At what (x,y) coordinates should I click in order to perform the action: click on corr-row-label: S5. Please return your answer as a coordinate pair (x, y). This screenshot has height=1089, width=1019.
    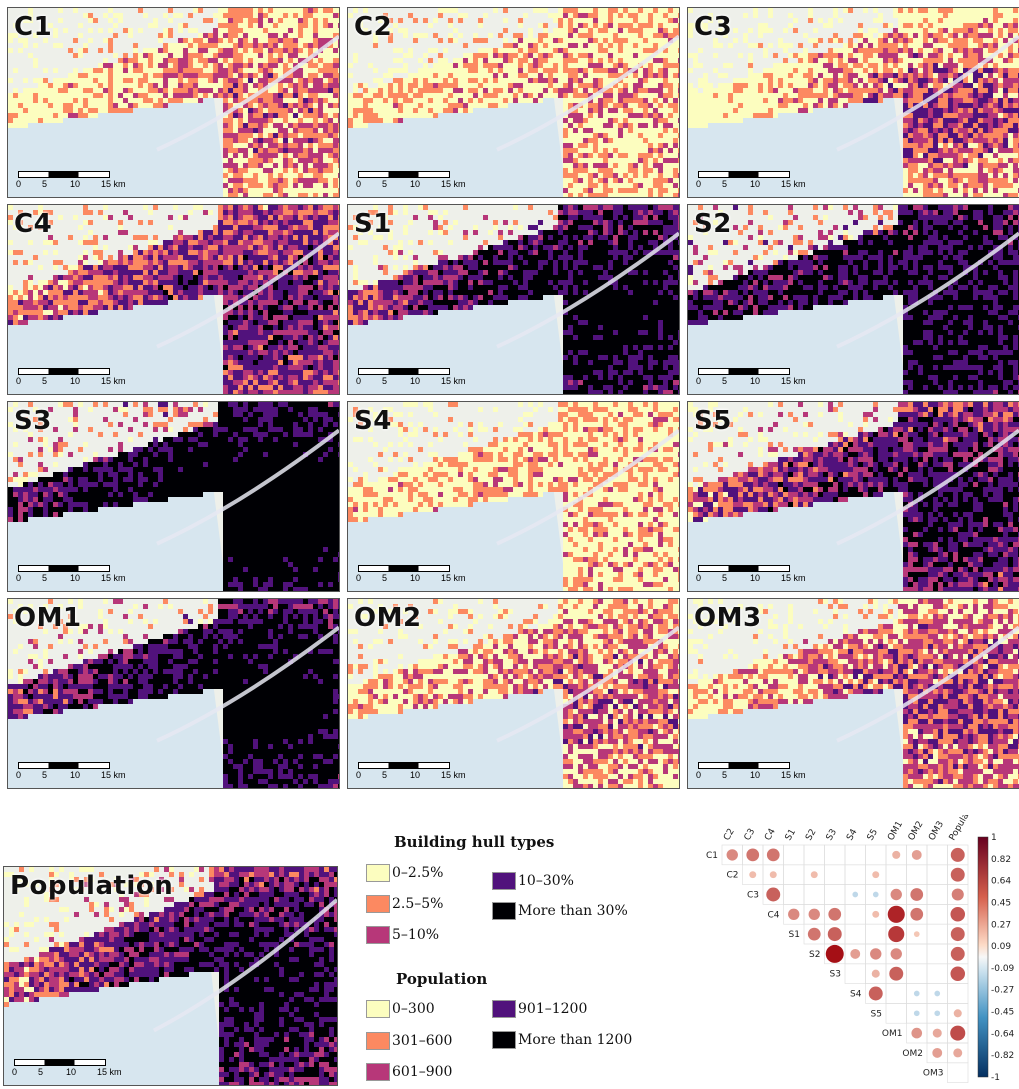
    Looking at the image, I should click on (876, 1014).